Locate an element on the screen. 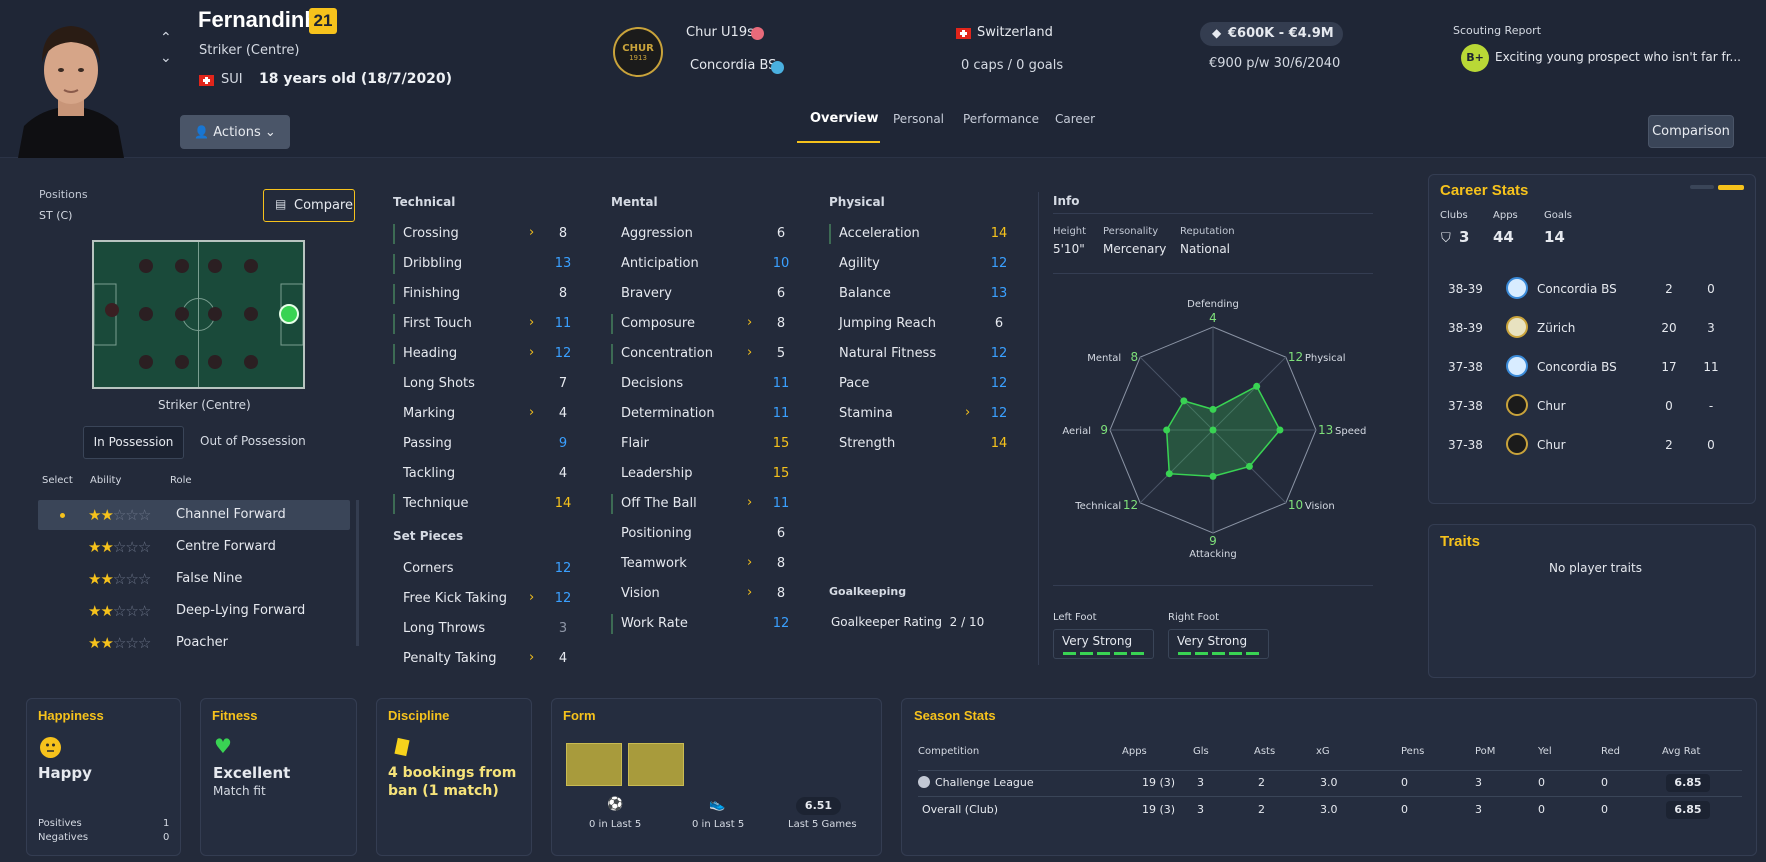 This screenshot has width=1766, height=862. attribute-name: Stamina is located at coordinates (866, 413).